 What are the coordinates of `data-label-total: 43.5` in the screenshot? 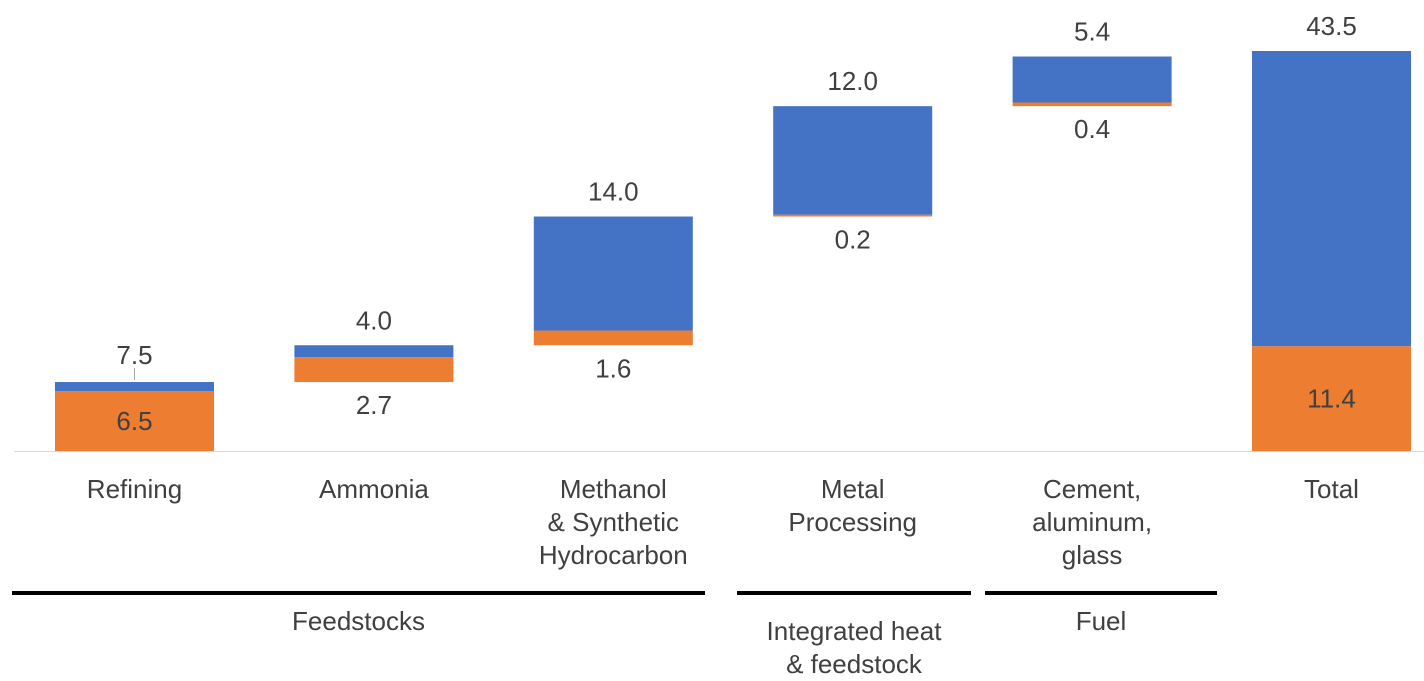 It's located at (1331, 26).